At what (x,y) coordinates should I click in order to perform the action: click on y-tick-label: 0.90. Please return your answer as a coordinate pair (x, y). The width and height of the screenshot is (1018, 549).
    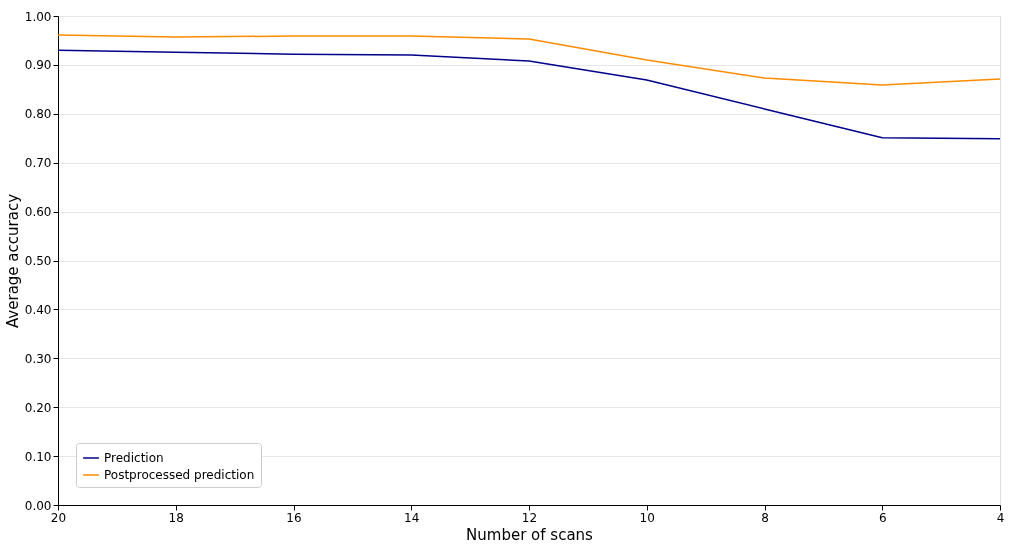
    Looking at the image, I should click on (38, 65).